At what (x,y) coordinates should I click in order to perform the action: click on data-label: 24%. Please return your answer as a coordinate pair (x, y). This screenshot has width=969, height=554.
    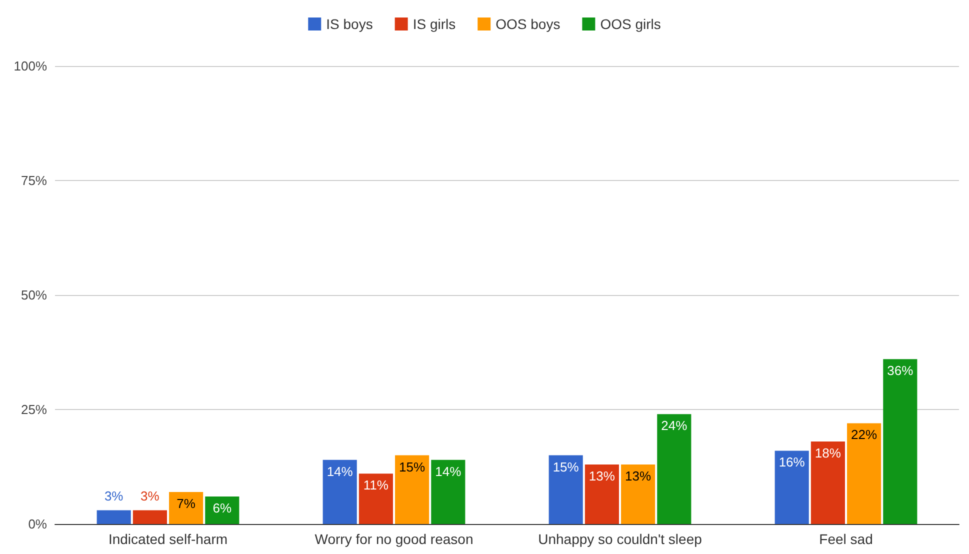
    Looking at the image, I should click on (674, 426).